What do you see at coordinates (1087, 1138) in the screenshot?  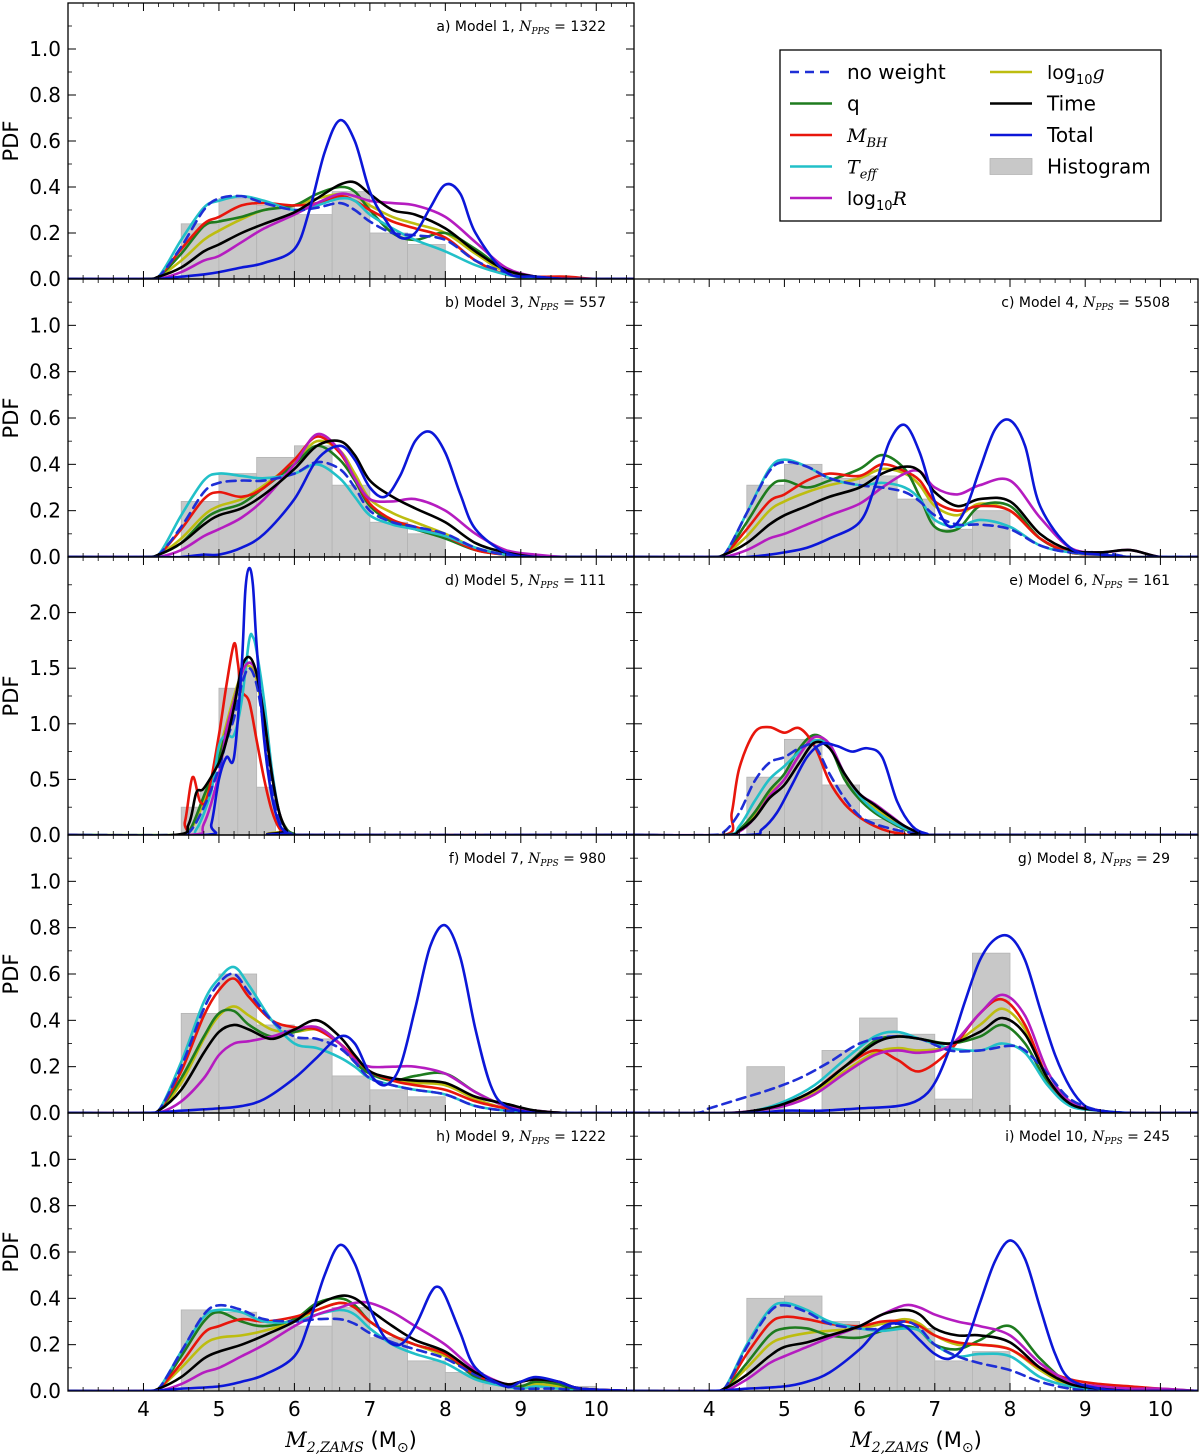 I see `panel-annotation: i) Model 10, NPPS = 245` at bounding box center [1087, 1138].